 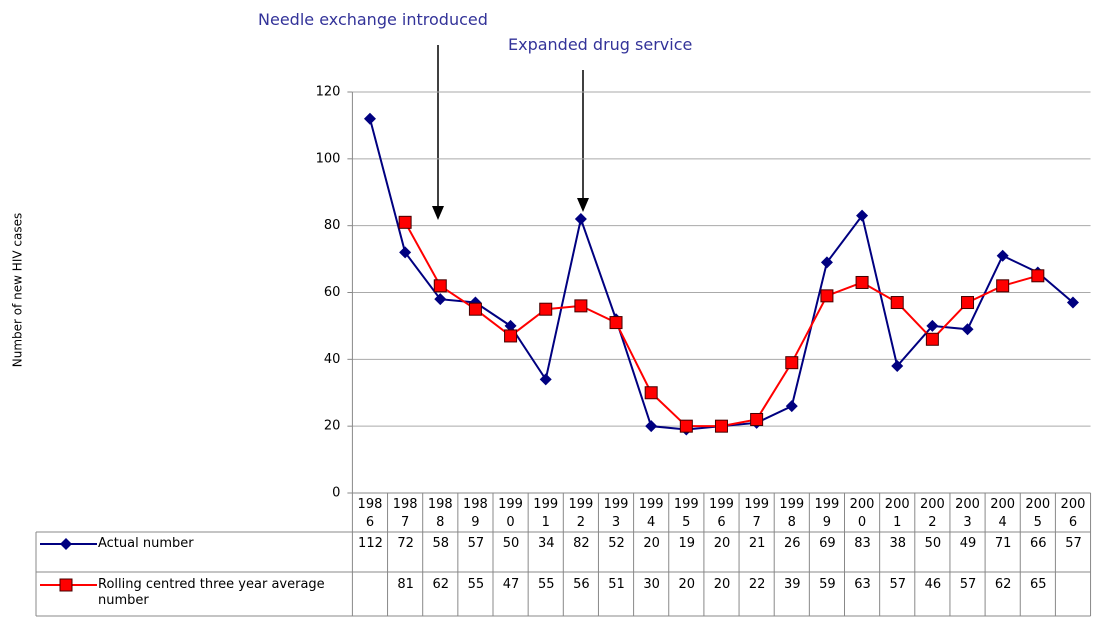 I want to click on annotation: Needle exchange introduced, so click(x=373, y=19).